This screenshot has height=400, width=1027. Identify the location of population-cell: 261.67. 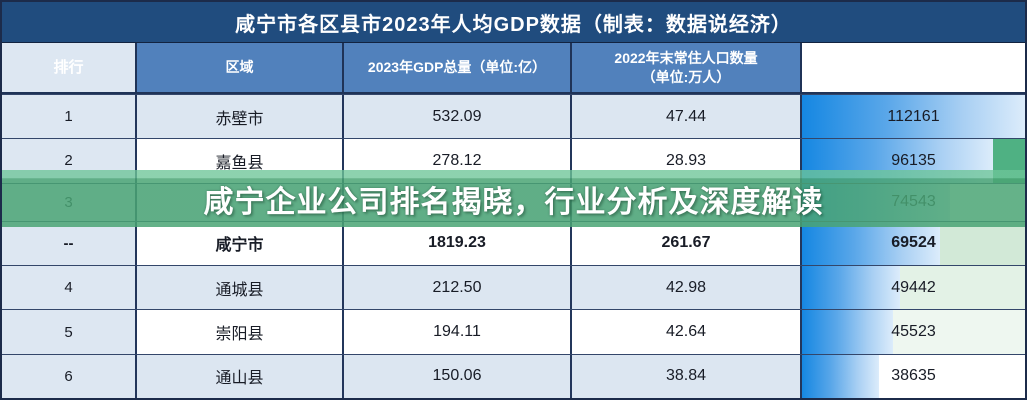
(685, 243).